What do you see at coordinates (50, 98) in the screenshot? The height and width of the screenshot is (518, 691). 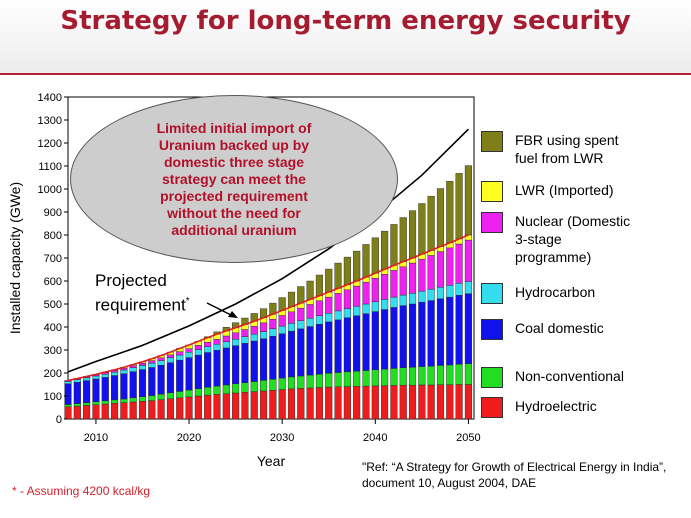 I see `y-tick-label: 1400` at bounding box center [50, 98].